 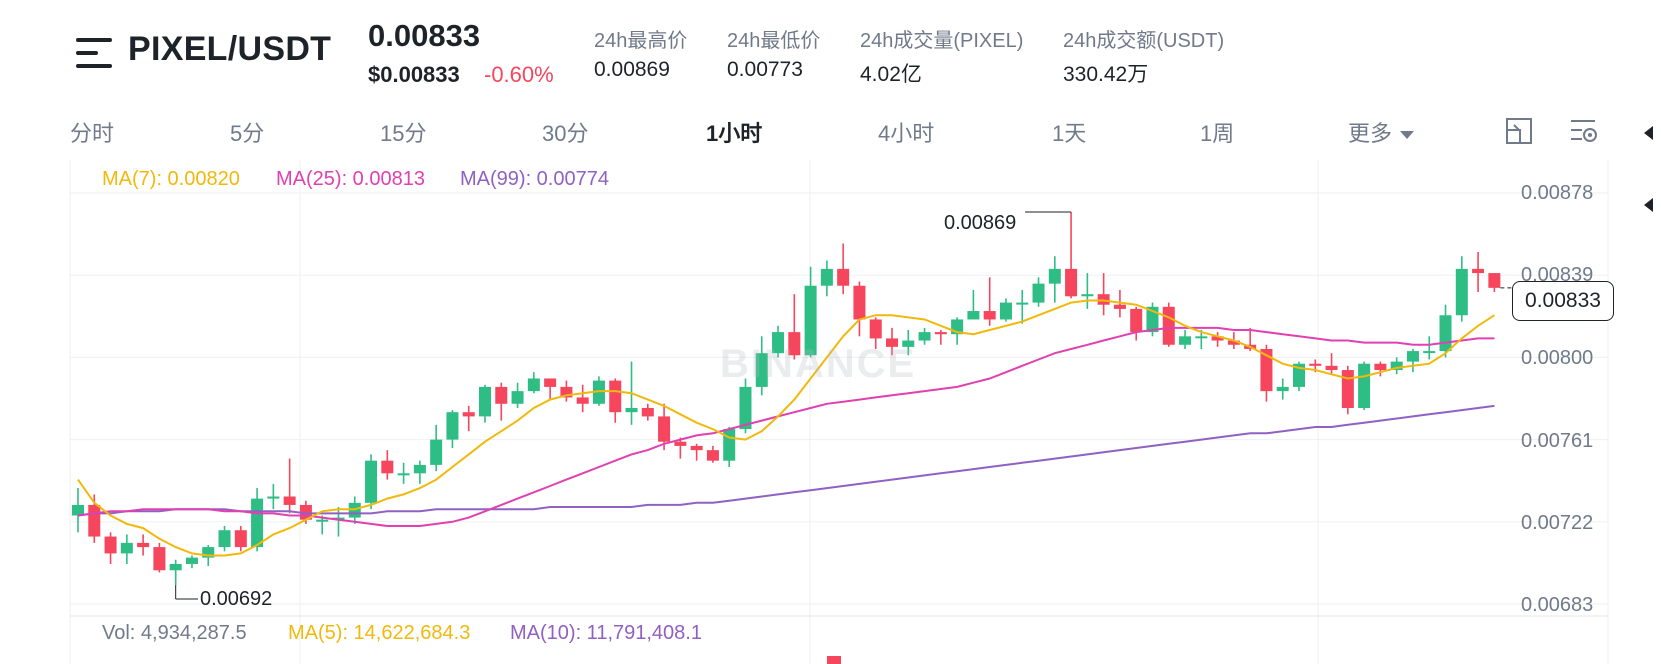 I want to click on tab-1w: 1周, so click(x=1217, y=133).